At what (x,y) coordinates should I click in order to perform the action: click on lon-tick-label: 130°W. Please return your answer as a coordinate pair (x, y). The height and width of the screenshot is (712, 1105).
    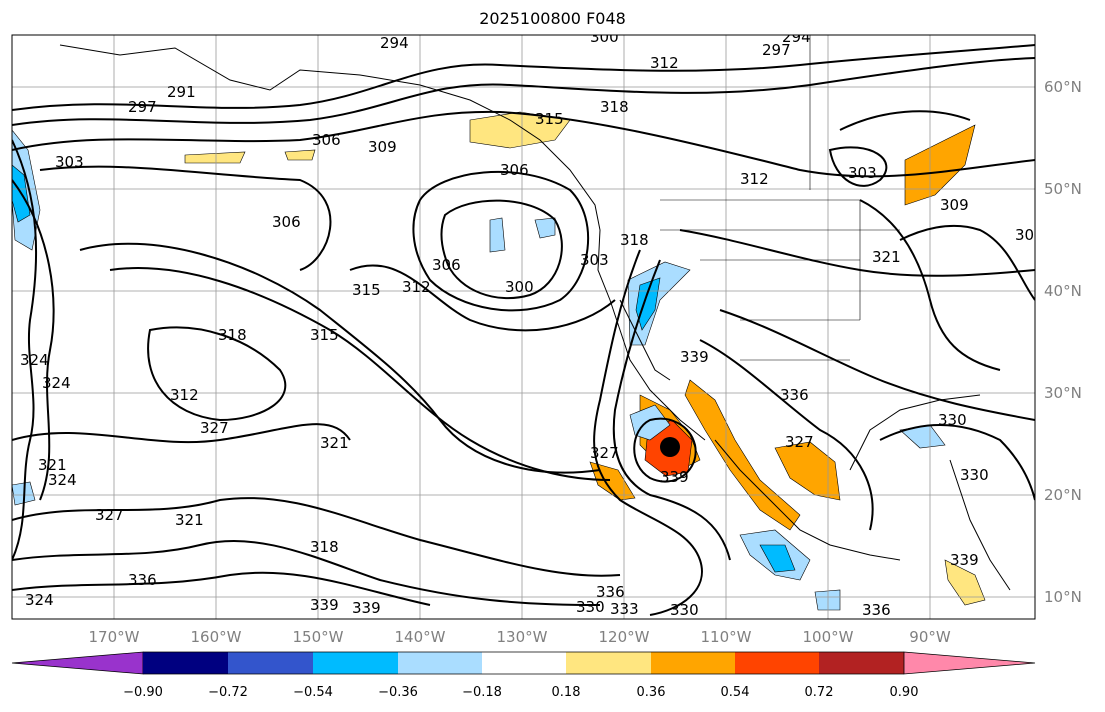
    Looking at the image, I should click on (522, 637).